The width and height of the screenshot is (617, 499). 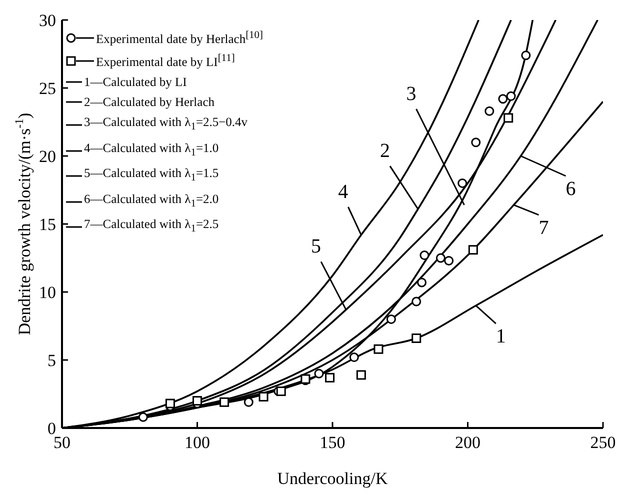 I want to click on legend-label: Experimental date by LI$^{[11]}$, so click(x=165, y=62).